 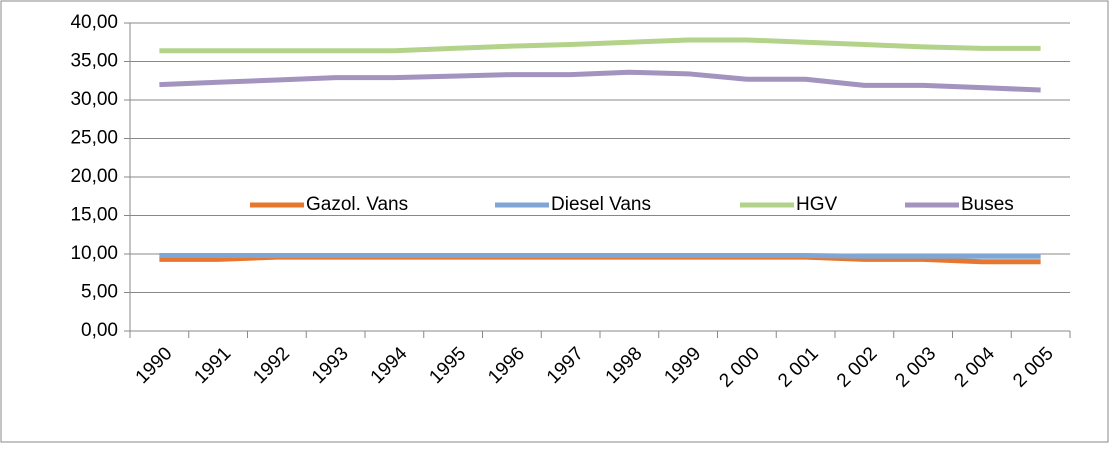 I want to click on y-tick-label: 0,00, so click(x=99, y=330).